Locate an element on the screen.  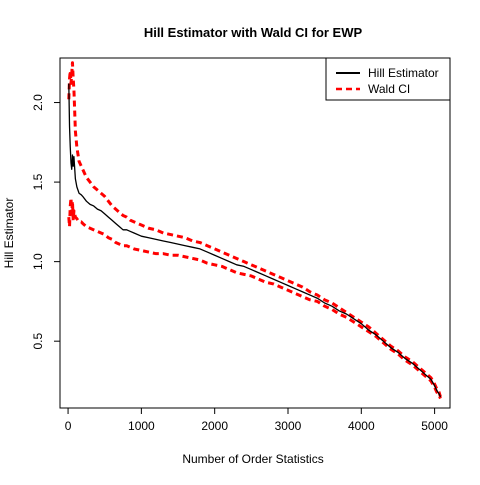
x-tick-label: 1000 is located at coordinates (141, 426).